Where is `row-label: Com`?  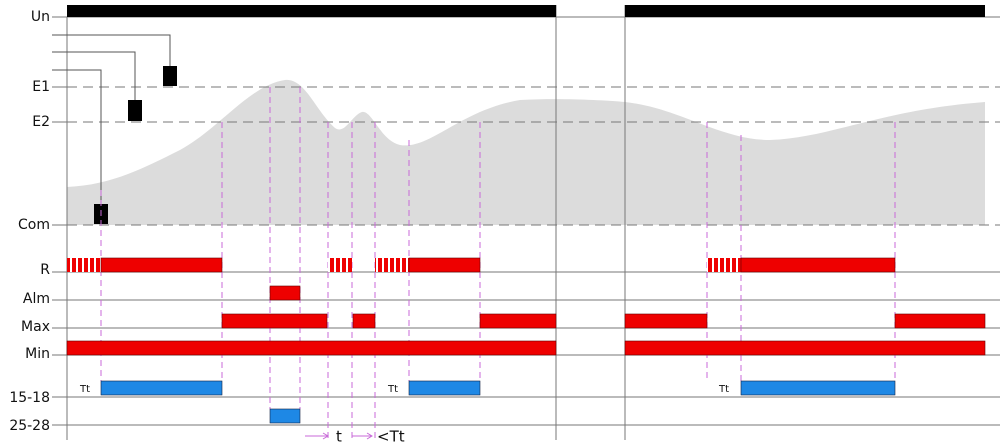 row-label: Com is located at coordinates (34, 225).